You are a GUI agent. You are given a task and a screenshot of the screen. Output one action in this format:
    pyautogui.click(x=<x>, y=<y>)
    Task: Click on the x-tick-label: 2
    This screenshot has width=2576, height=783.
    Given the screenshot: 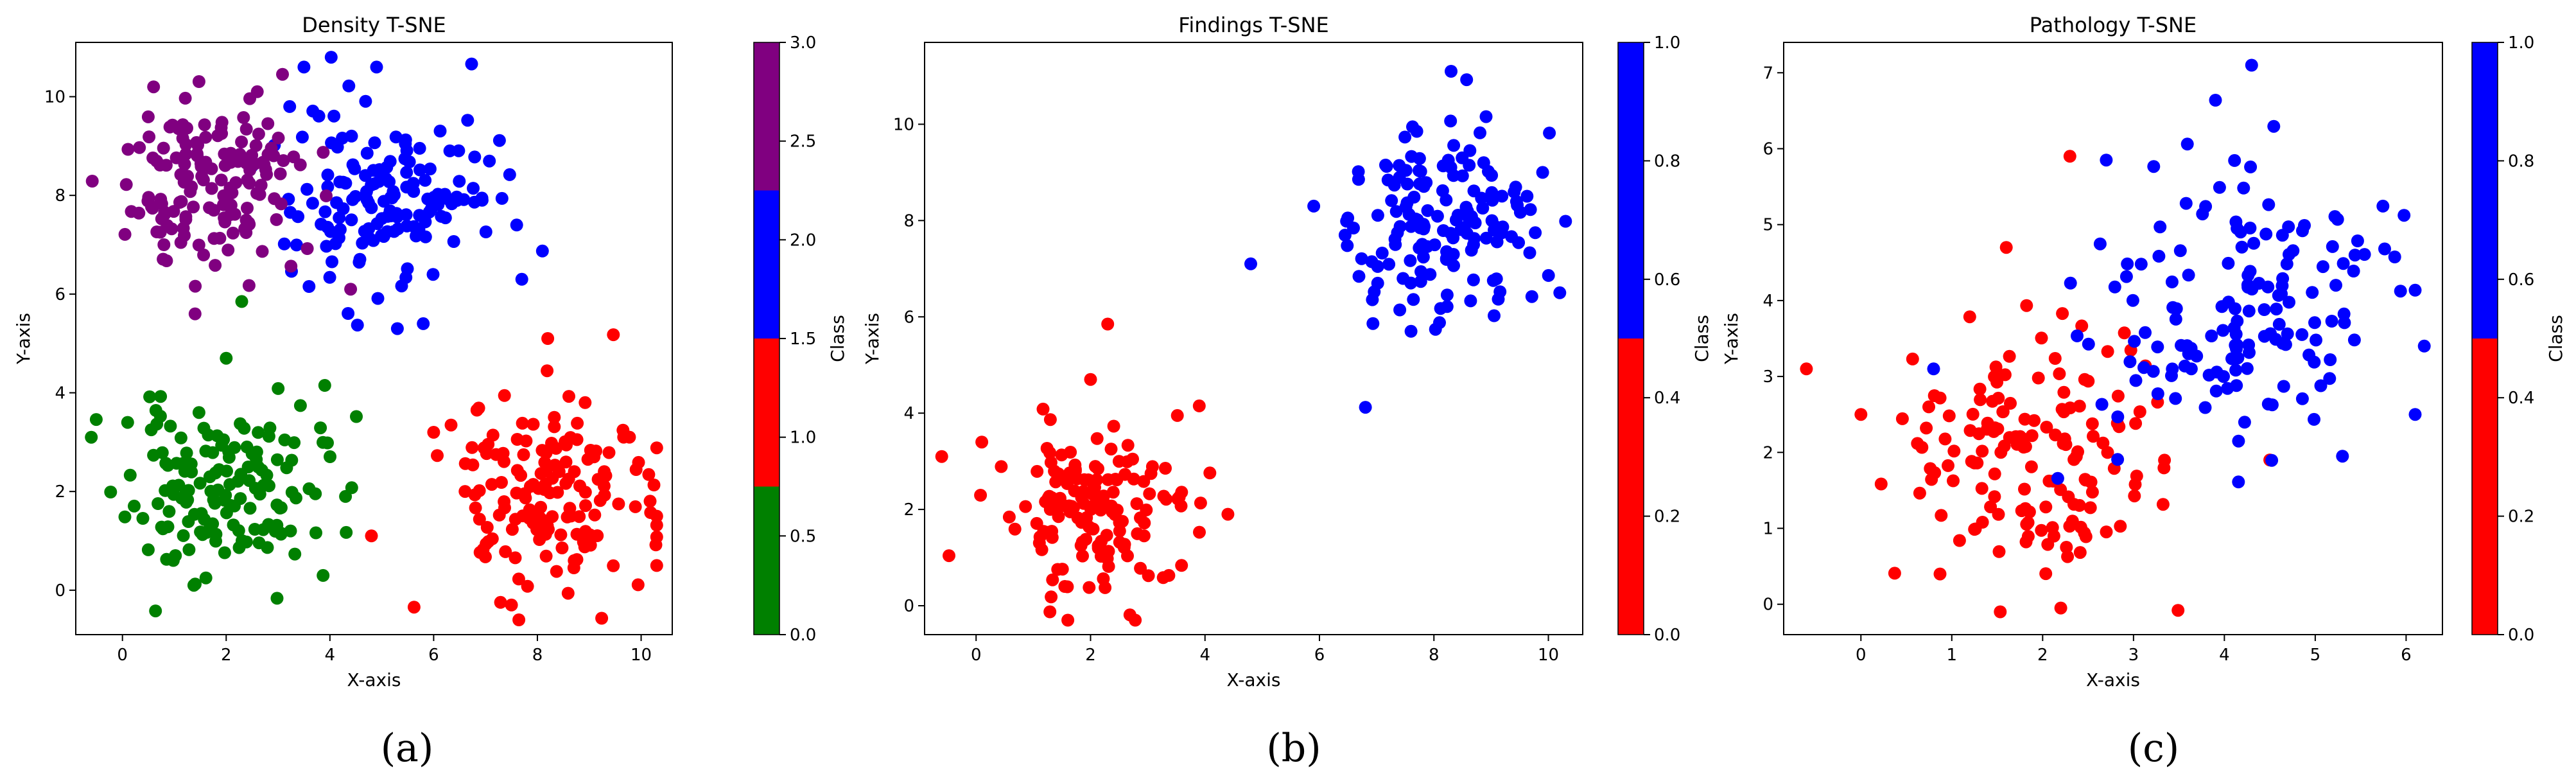 What is the action you would take?
    pyautogui.click(x=226, y=655)
    